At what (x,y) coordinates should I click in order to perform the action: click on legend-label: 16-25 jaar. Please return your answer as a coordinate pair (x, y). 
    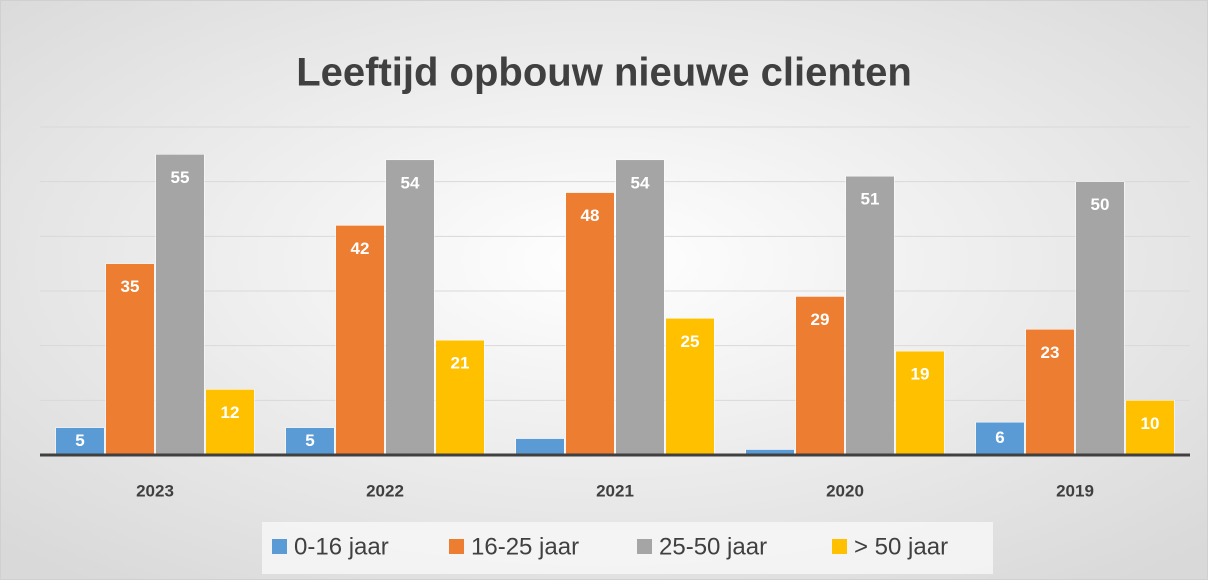
    Looking at the image, I should click on (525, 546).